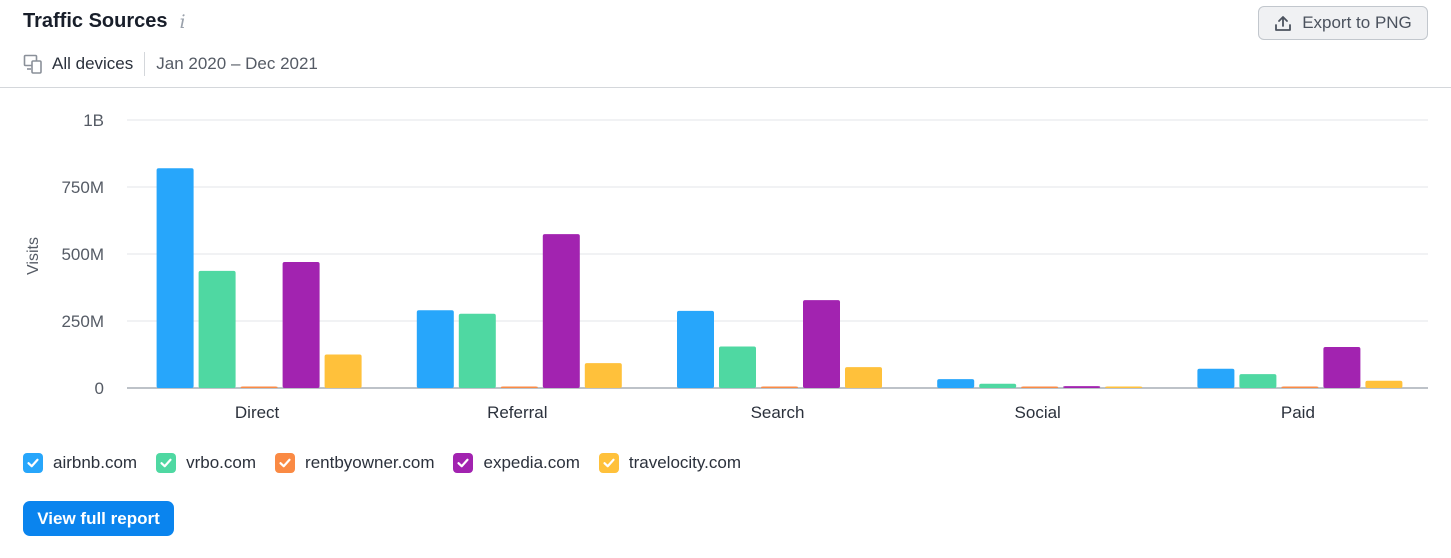  I want to click on x-tick-label: Paid, so click(1298, 412).